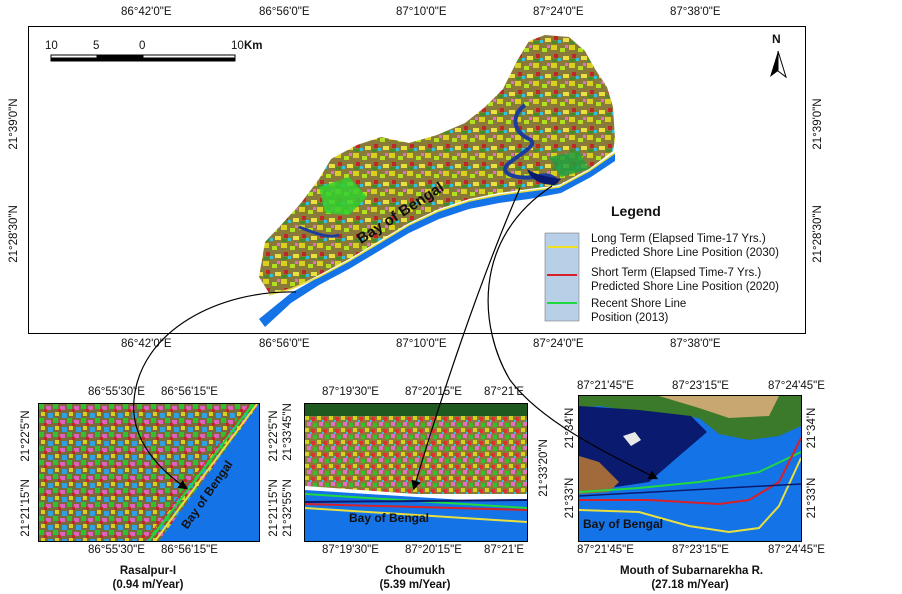 The image size is (902, 594). Describe the element at coordinates (146, 344) in the screenshot. I see `main-bottom-lon: 86°42'0"E` at that location.